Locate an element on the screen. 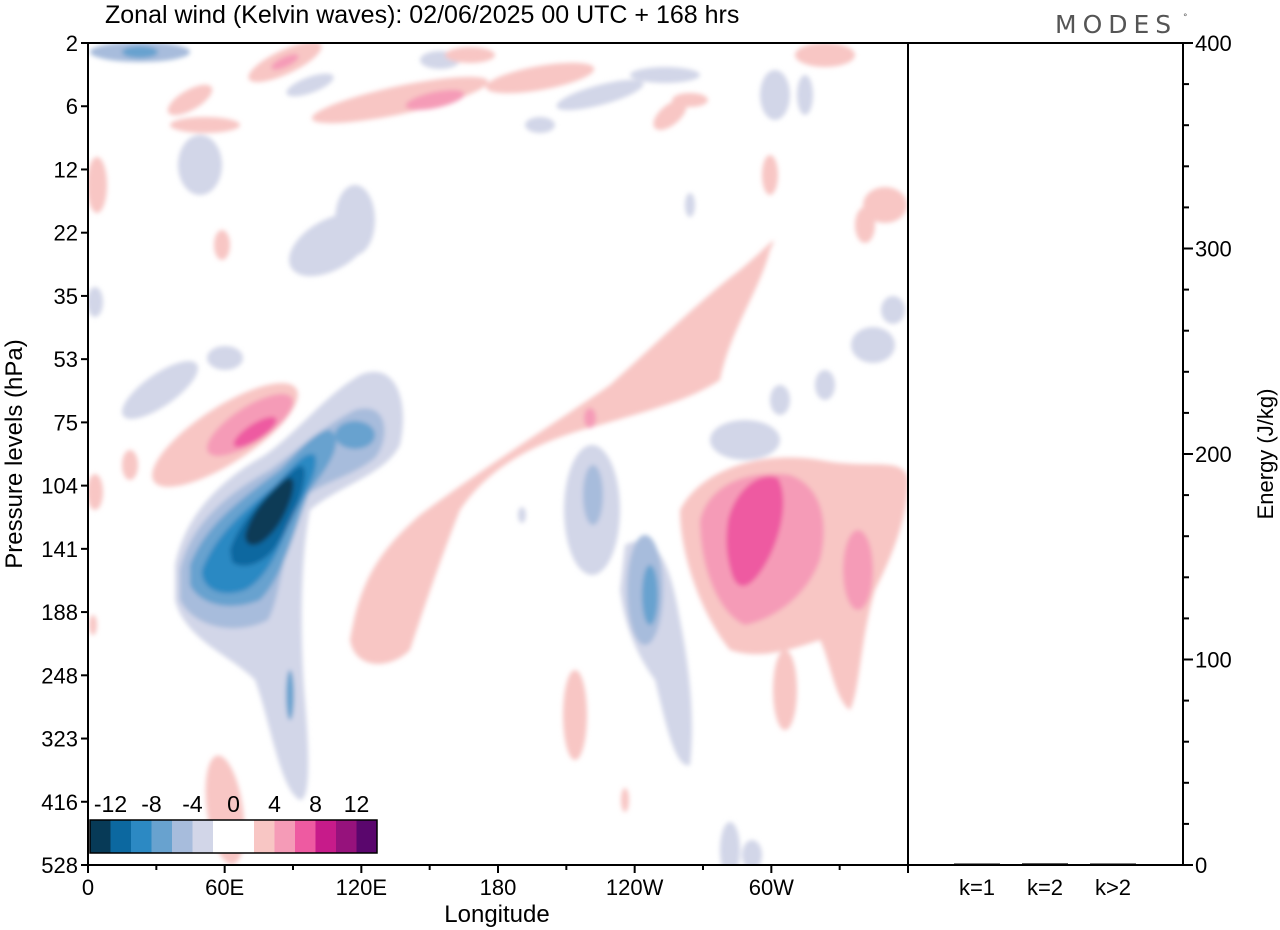  x-tick-label: 120W is located at coordinates (635, 887).